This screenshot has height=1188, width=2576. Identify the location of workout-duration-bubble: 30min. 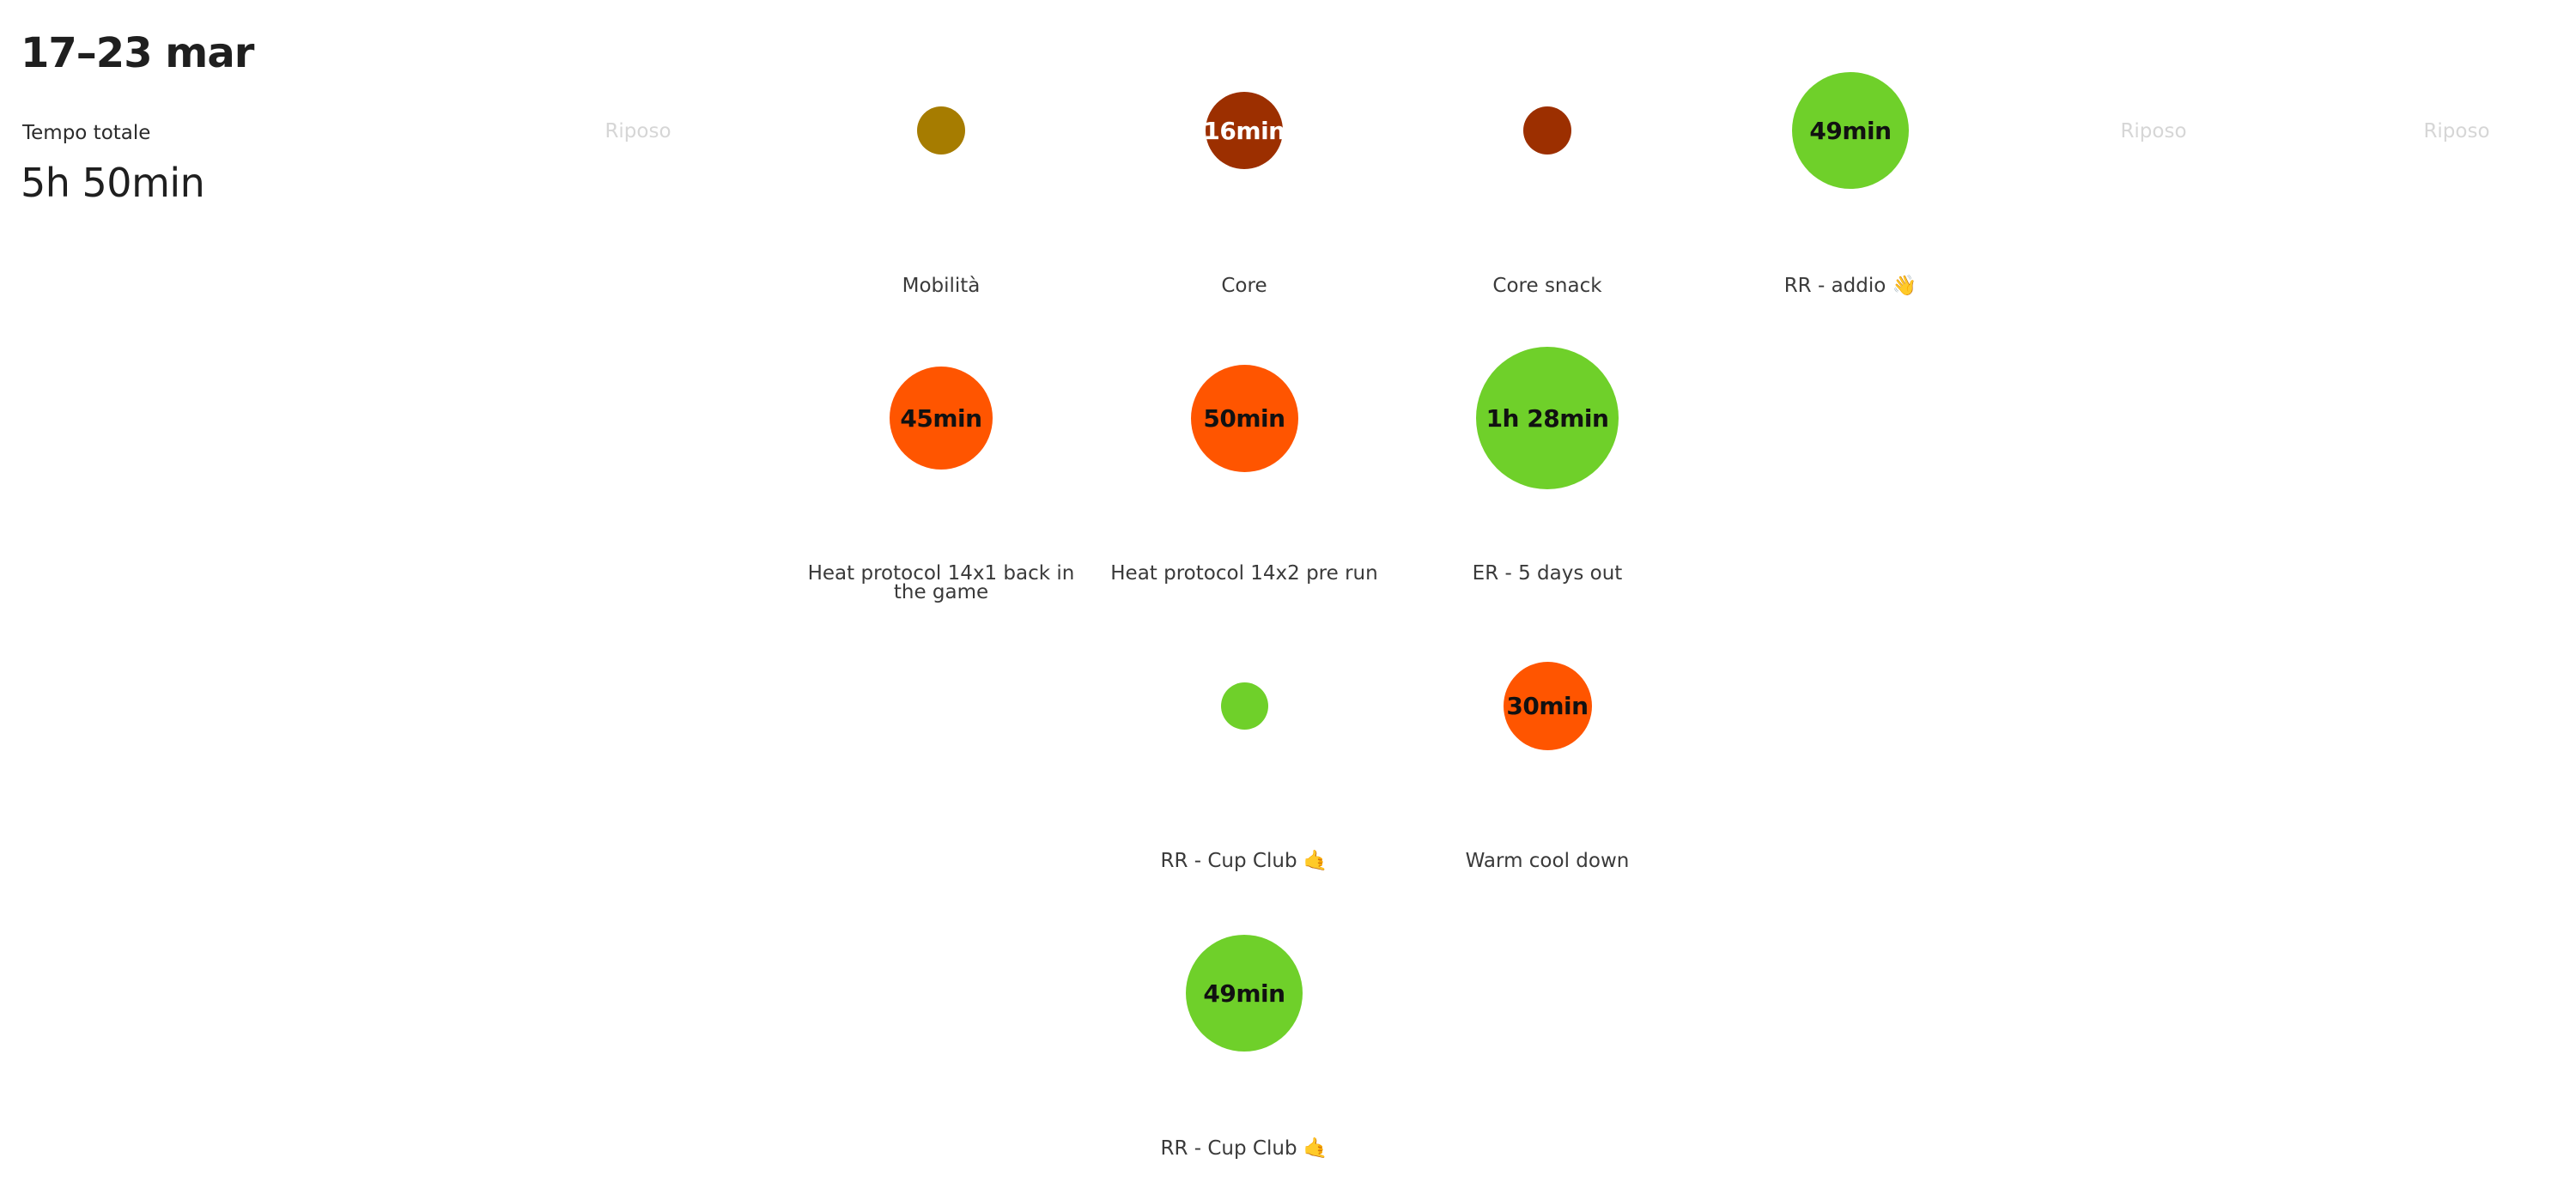
(1547, 705).